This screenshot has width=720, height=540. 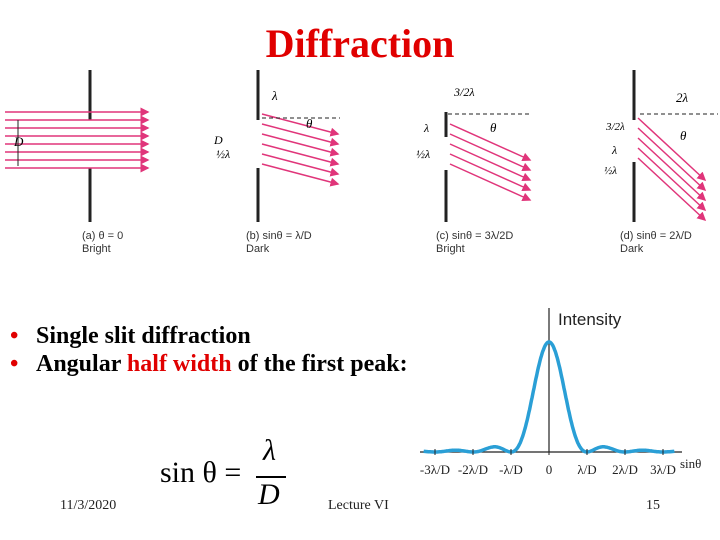 What do you see at coordinates (653, 505) in the screenshot?
I see `page-number: 15` at bounding box center [653, 505].